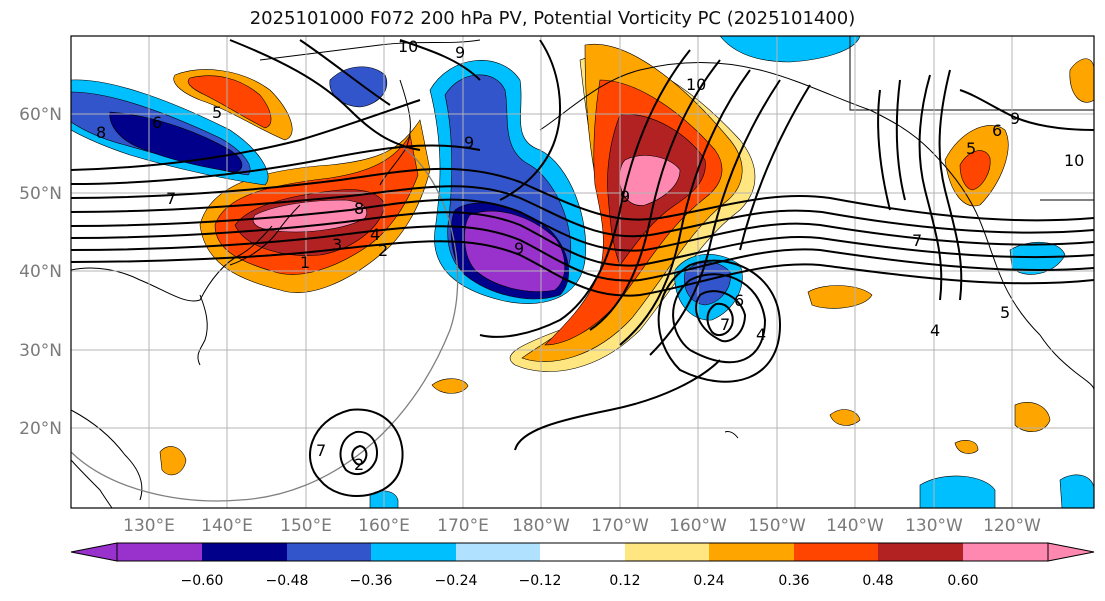 Image resolution: width=1105 pixels, height=601 pixels. Describe the element at coordinates (384, 526) in the screenshot. I see `lon-tick-label: 160°E` at that location.